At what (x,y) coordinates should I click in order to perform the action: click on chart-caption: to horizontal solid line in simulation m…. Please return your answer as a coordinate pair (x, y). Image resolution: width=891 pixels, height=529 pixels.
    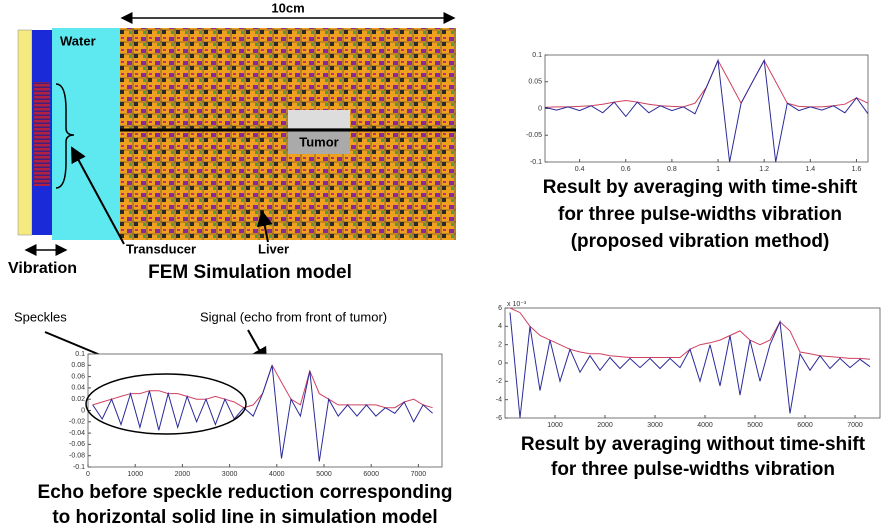
    Looking at the image, I should click on (244, 517).